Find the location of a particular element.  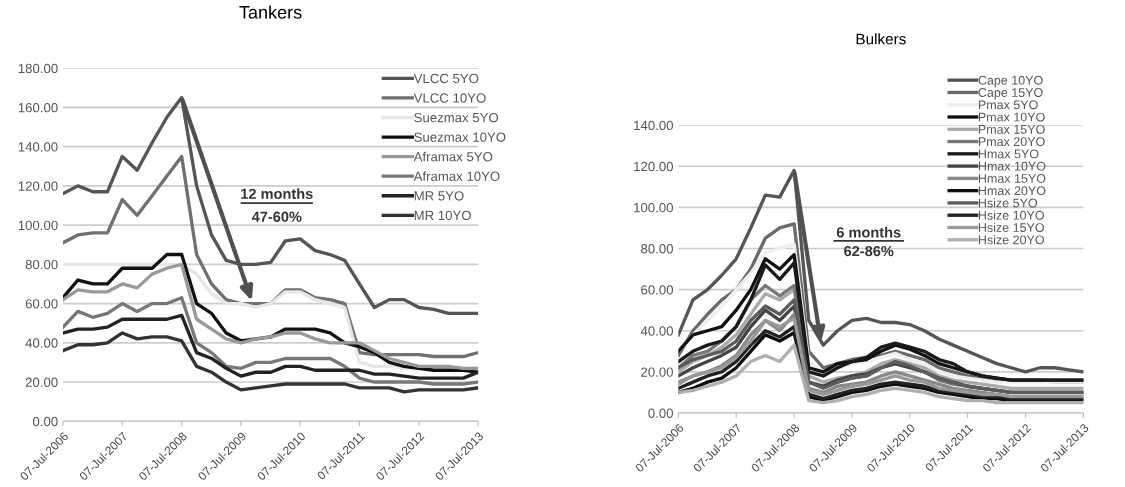

legend-label: Pmax 5YO is located at coordinates (1008, 105).